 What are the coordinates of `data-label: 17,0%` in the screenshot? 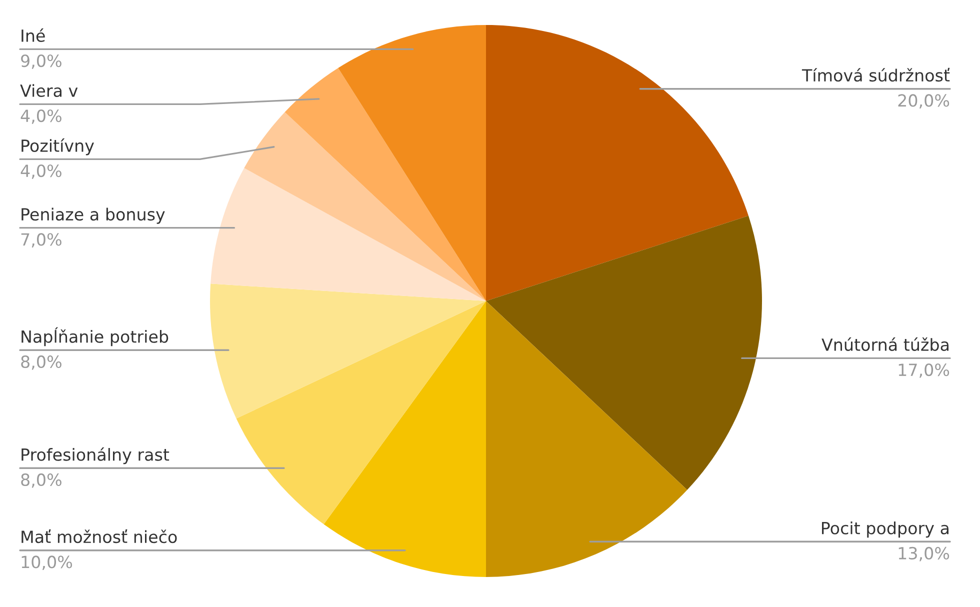 It's located at (924, 370).